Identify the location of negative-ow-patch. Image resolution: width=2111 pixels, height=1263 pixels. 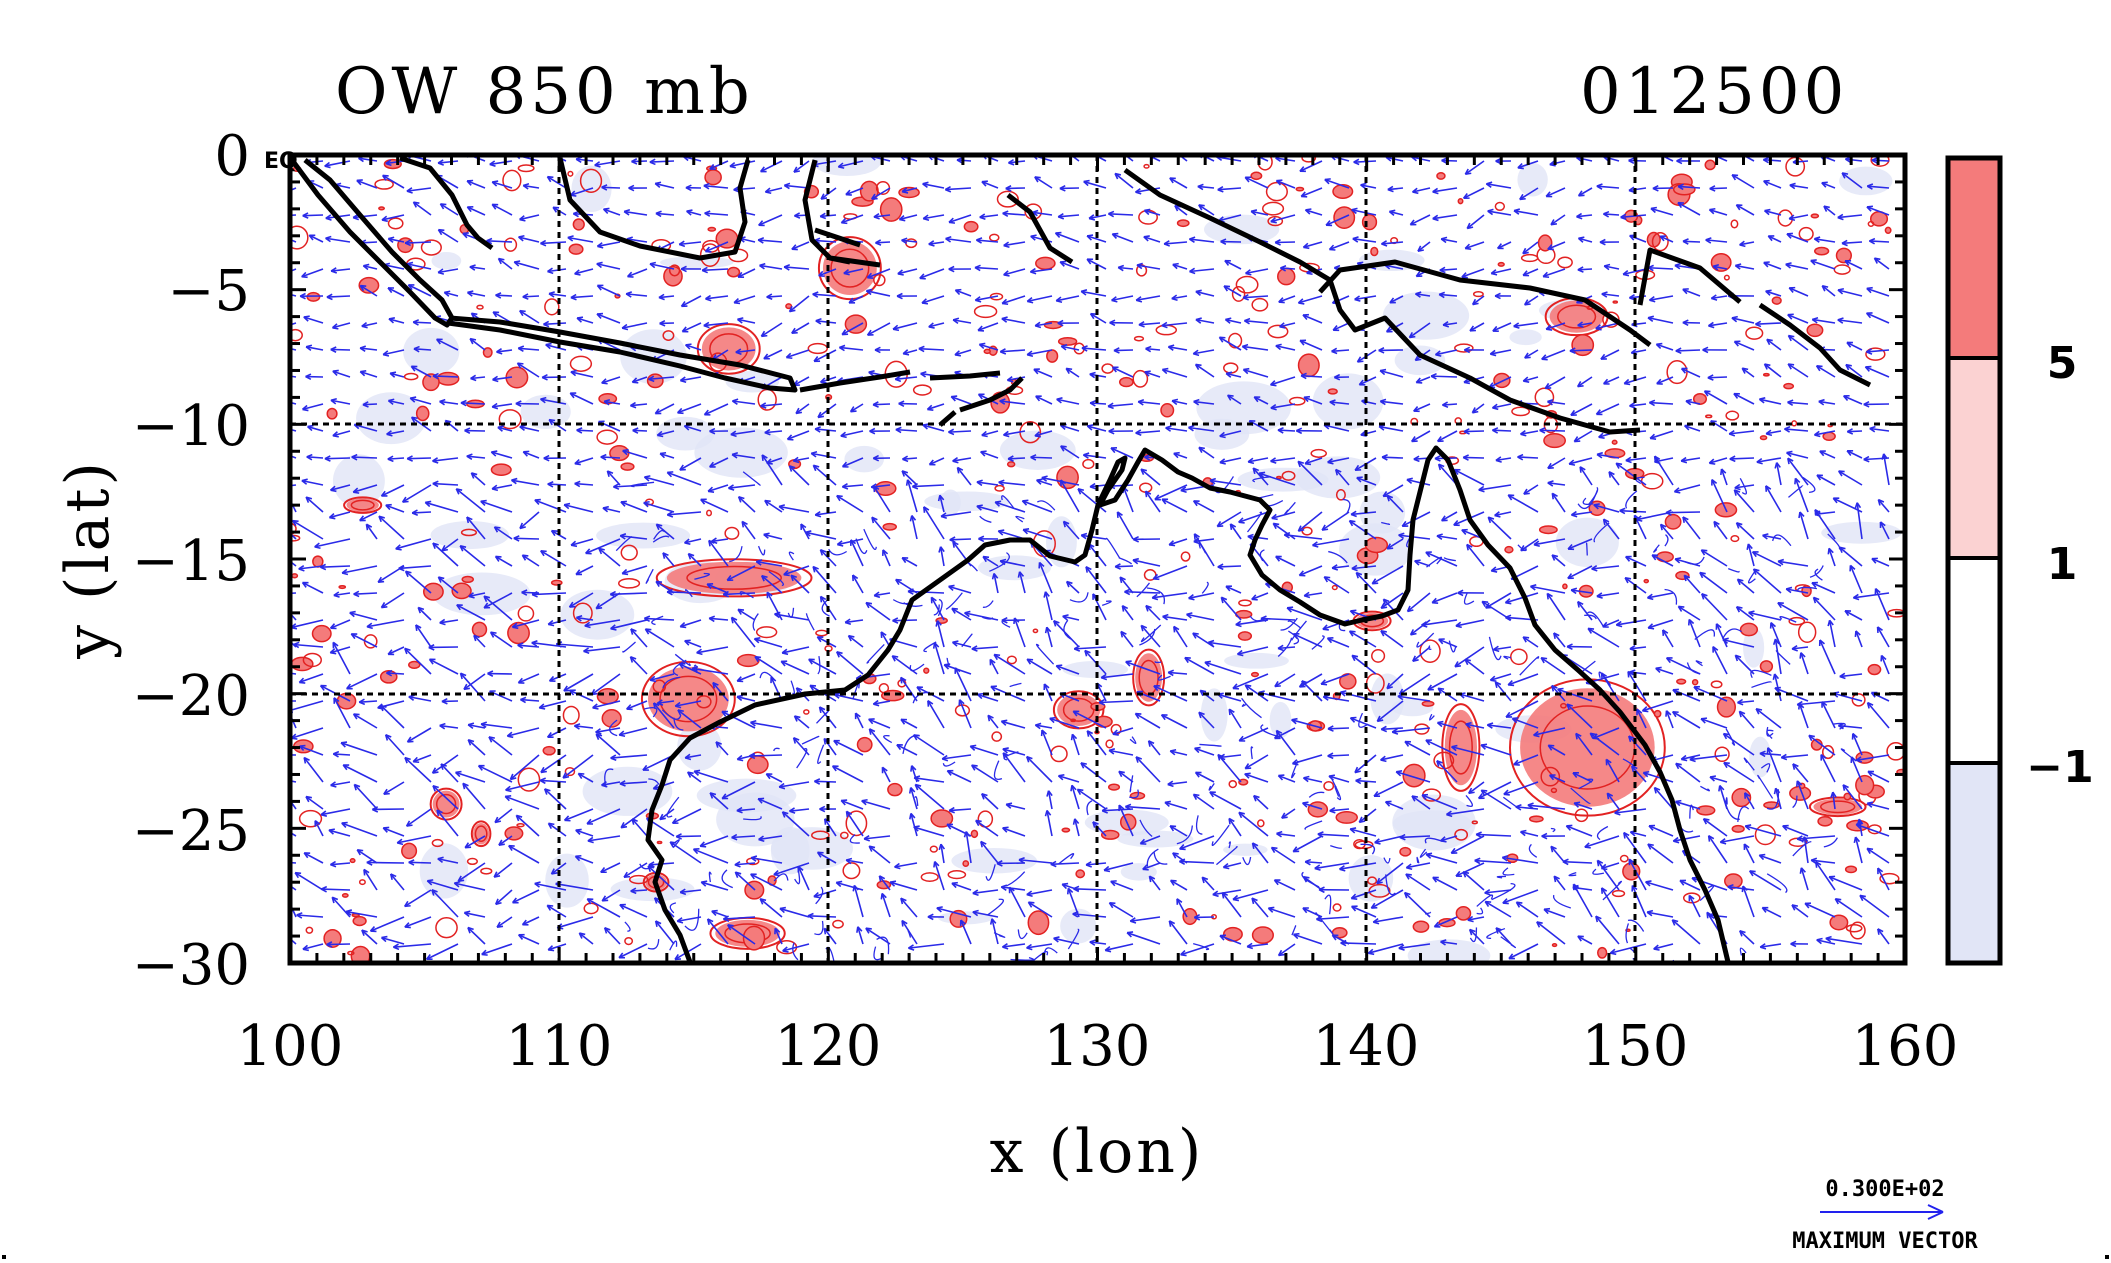
(1243, 408).